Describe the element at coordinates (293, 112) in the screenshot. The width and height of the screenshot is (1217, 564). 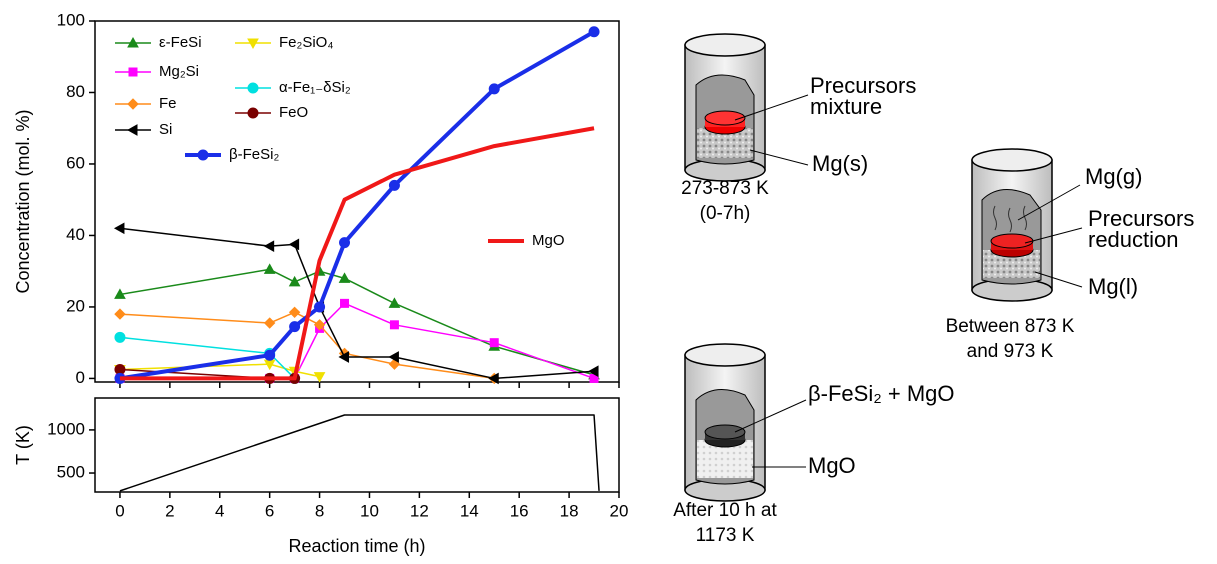
I see `legend-label: FeO` at that location.